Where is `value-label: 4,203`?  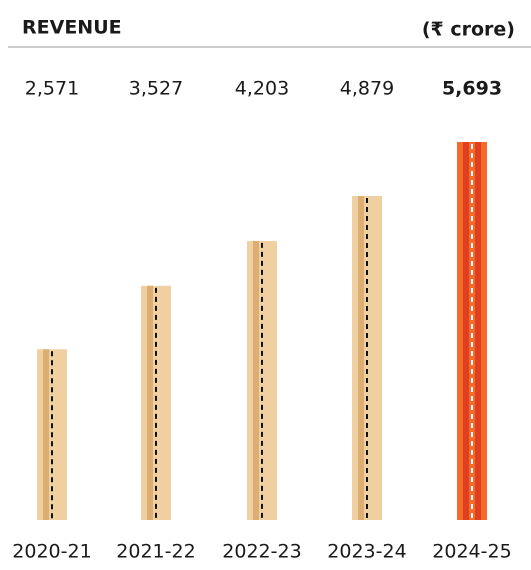
value-label: 4,203 is located at coordinates (262, 89).